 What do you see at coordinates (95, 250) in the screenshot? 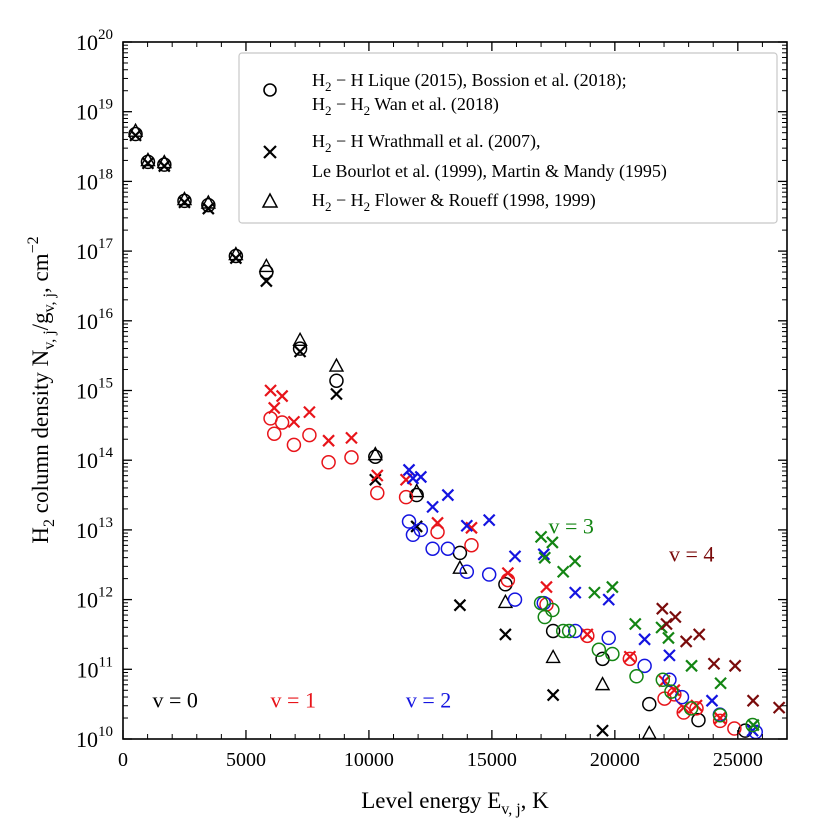
I see `y-tick-label: 1017` at bounding box center [95, 250].